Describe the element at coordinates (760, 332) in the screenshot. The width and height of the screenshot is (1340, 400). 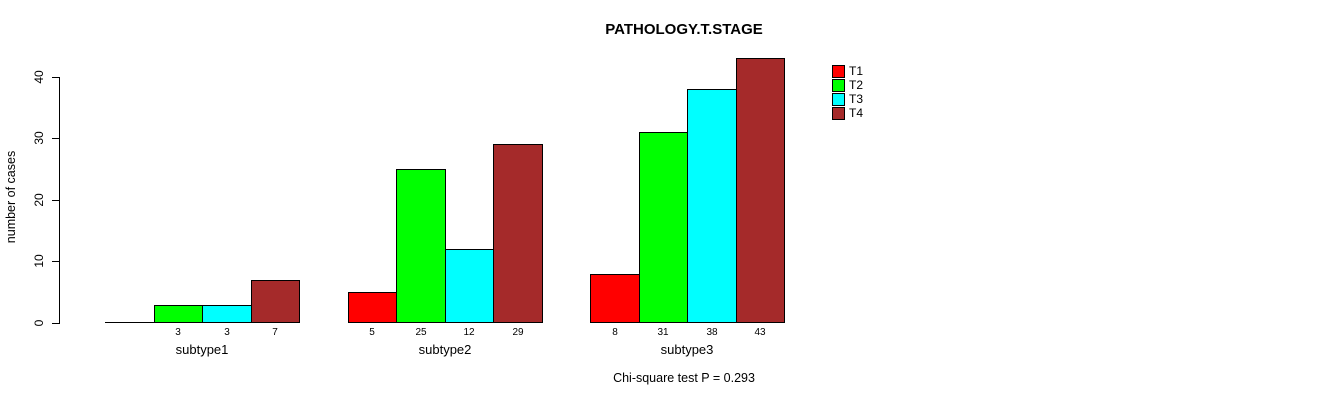
I see `bar-value-label: 43` at that location.